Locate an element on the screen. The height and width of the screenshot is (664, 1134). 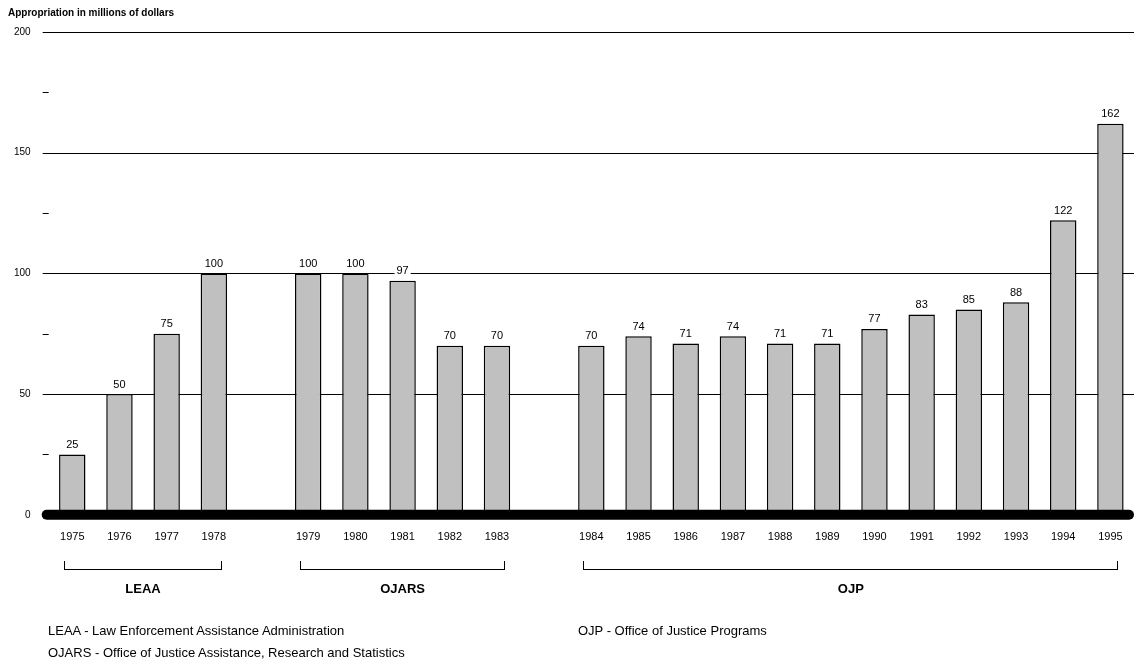
data-label: 85 is located at coordinates (968, 299).